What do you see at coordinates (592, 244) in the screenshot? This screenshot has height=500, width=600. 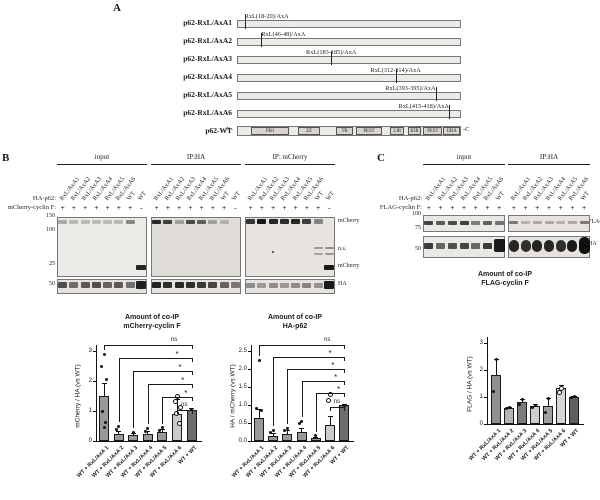 I see `band-label-ha-c: HA` at bounding box center [592, 244].